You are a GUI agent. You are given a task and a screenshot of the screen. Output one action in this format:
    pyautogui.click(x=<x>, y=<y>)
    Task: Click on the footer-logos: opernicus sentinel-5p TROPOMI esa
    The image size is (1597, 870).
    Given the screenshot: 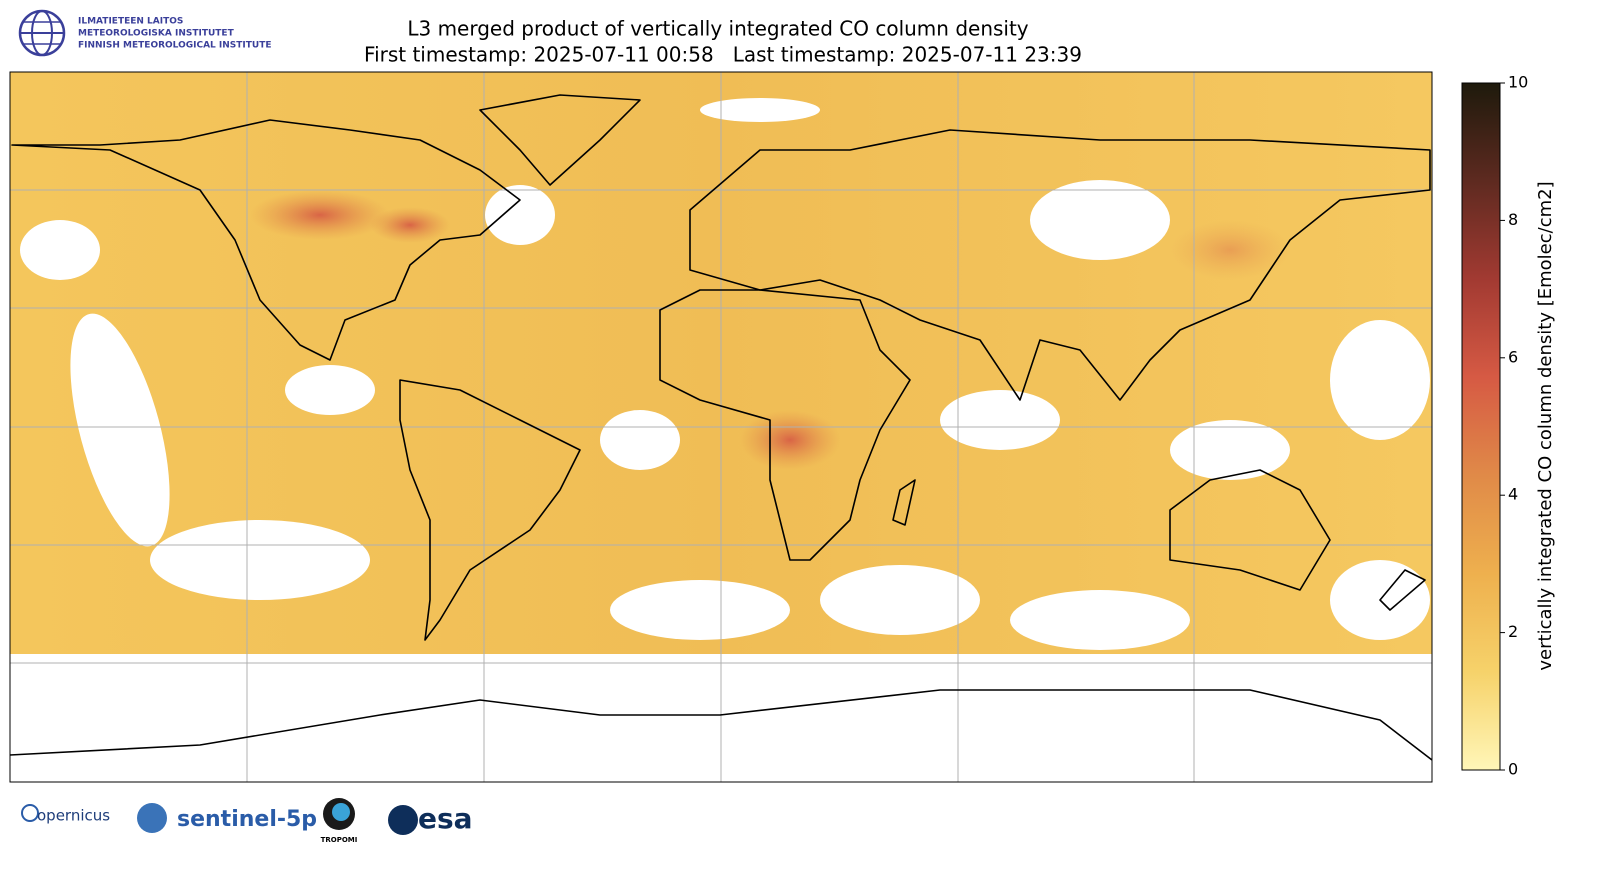 What is the action you would take?
    pyautogui.click(x=247, y=821)
    